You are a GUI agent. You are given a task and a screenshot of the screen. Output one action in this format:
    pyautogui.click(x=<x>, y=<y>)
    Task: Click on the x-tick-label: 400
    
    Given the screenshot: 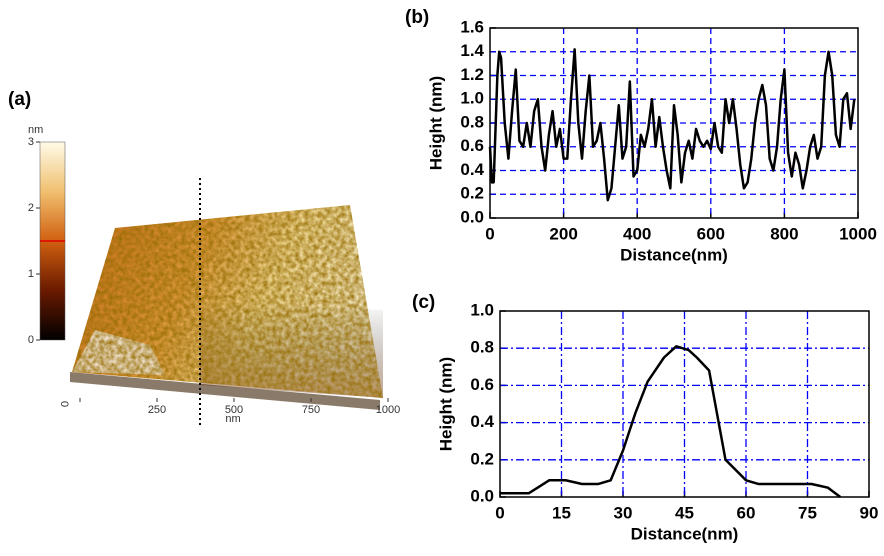 What is the action you would take?
    pyautogui.click(x=637, y=233)
    